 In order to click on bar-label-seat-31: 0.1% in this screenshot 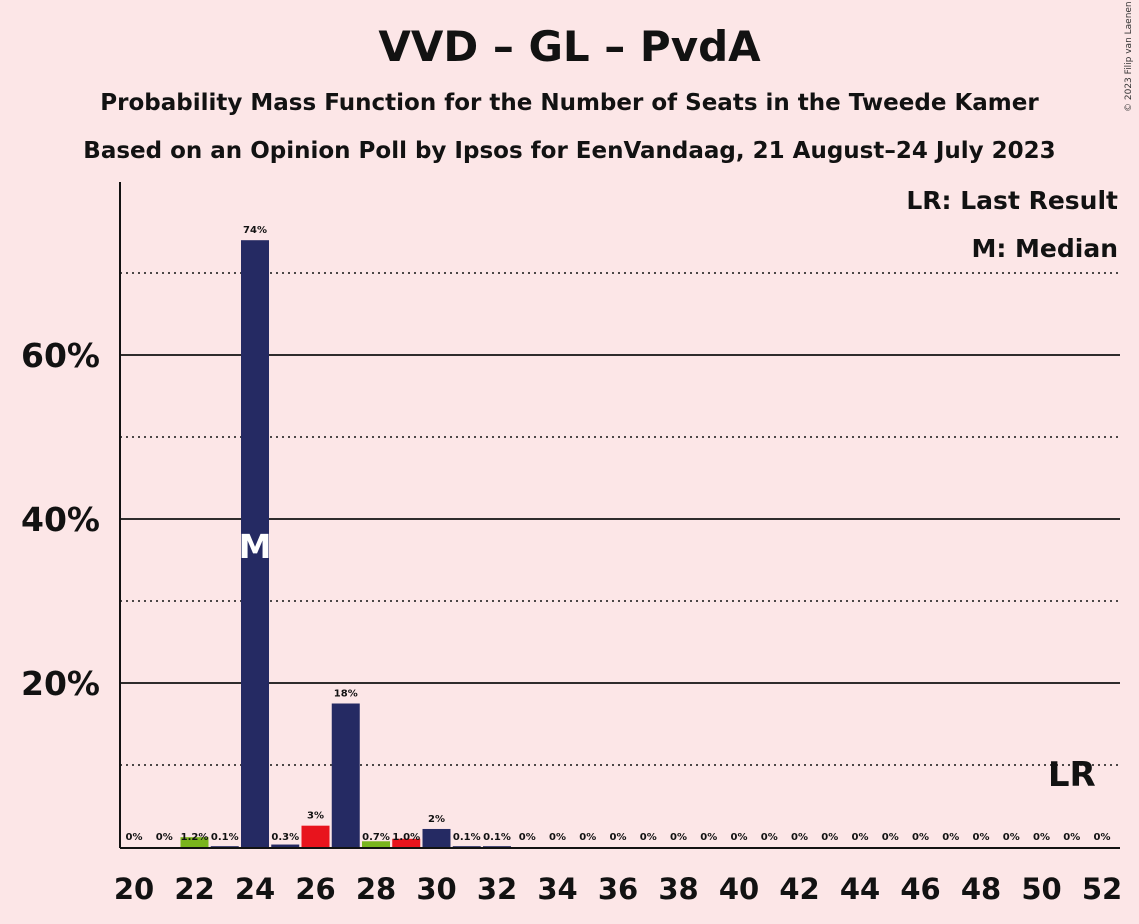, I will do `click(467, 837)`.